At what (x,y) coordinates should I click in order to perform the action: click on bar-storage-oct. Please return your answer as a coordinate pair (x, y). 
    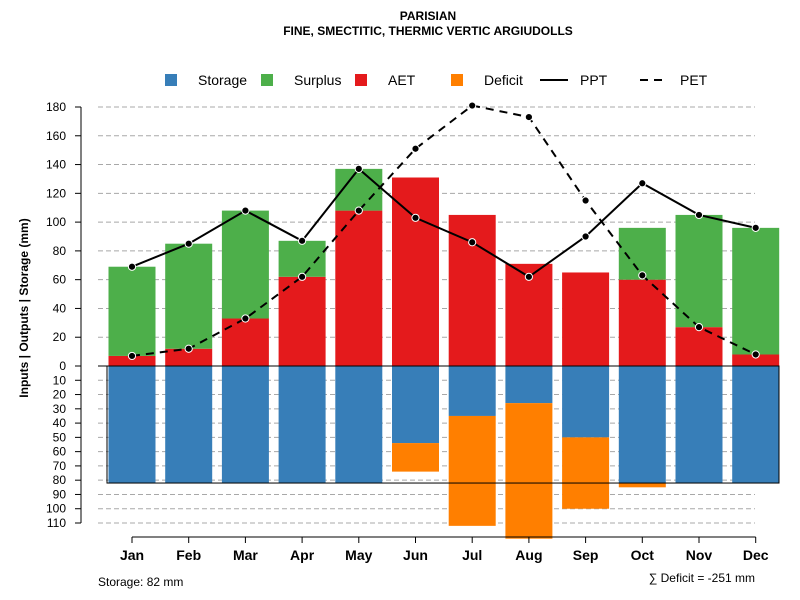
    Looking at the image, I should click on (642, 425).